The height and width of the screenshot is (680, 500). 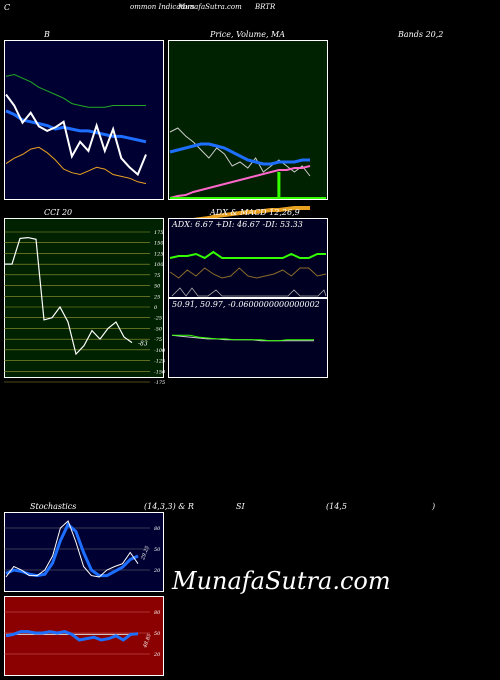 What do you see at coordinates (160, 351) in the screenshot?
I see `cci-tick-label: -100` at bounding box center [160, 351].